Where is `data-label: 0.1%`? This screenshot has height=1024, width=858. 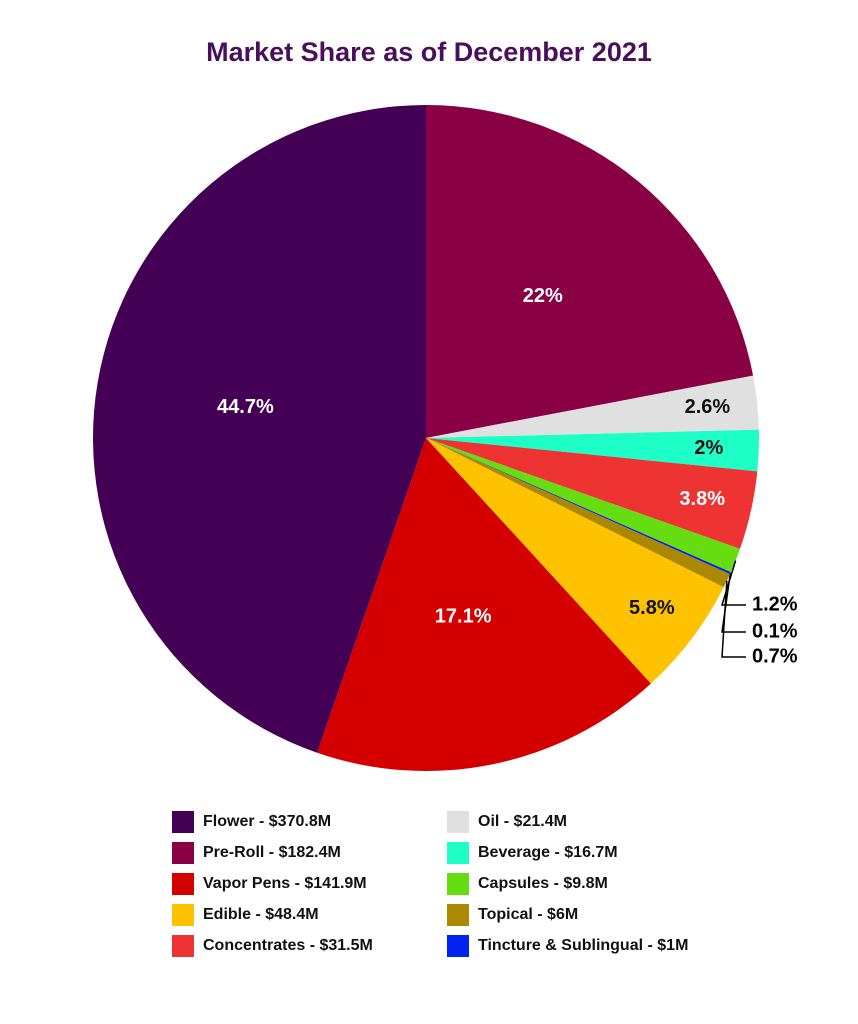 data-label: 0.1% is located at coordinates (775, 631).